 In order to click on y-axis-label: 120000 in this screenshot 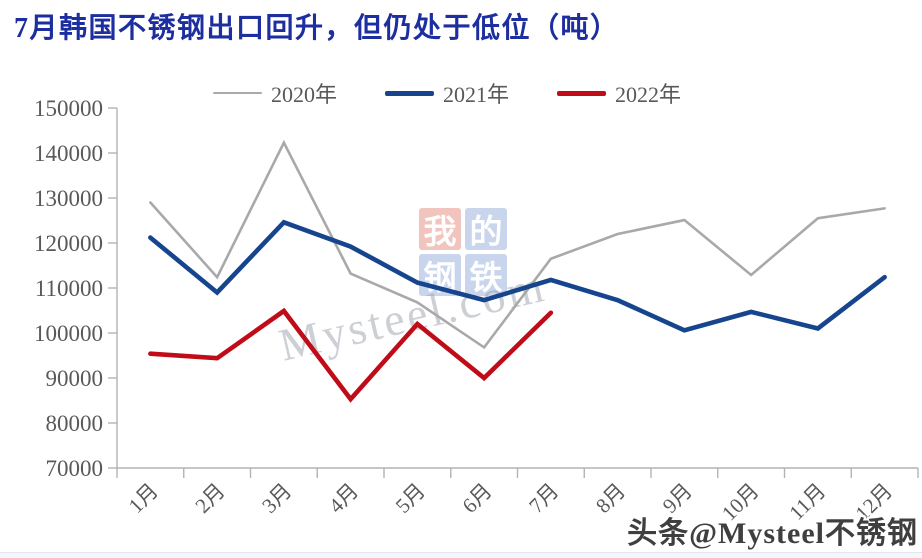, I will do `click(68, 243)`.